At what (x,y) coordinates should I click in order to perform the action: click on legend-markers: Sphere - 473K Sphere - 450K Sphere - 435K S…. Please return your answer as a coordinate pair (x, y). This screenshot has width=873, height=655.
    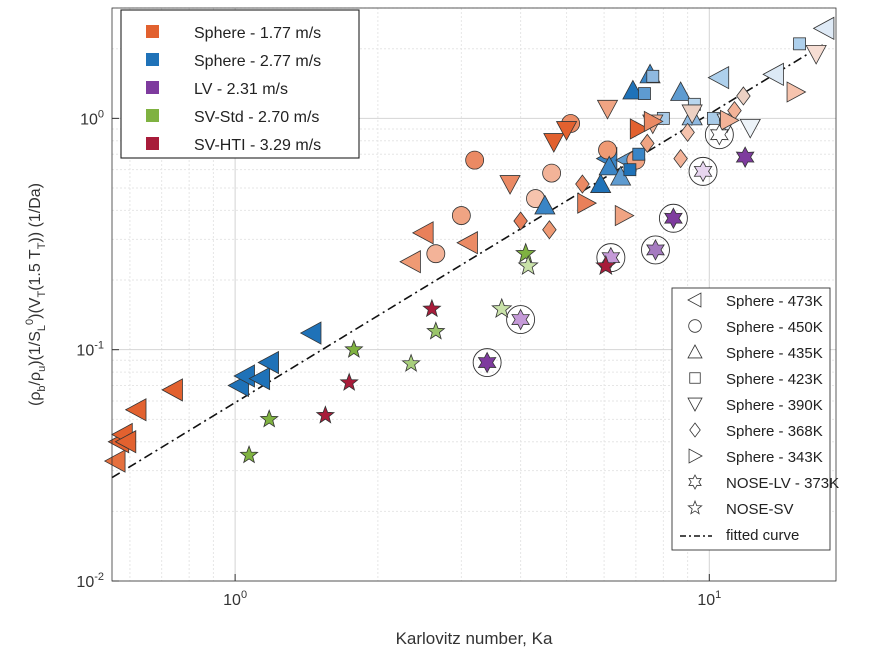
    Looking at the image, I should click on (755, 419).